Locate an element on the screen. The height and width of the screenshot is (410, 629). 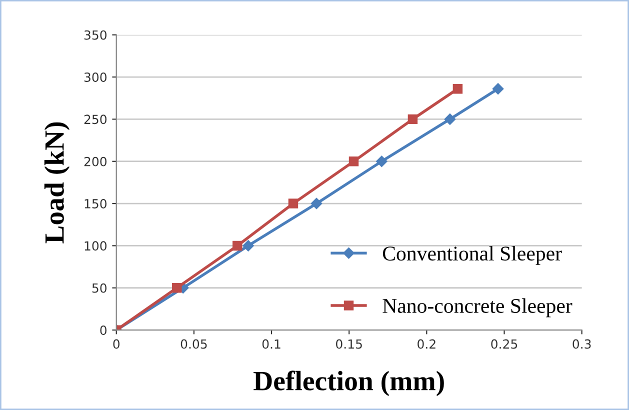
x-axis-title: Deflection (mm) is located at coordinates (349, 383).